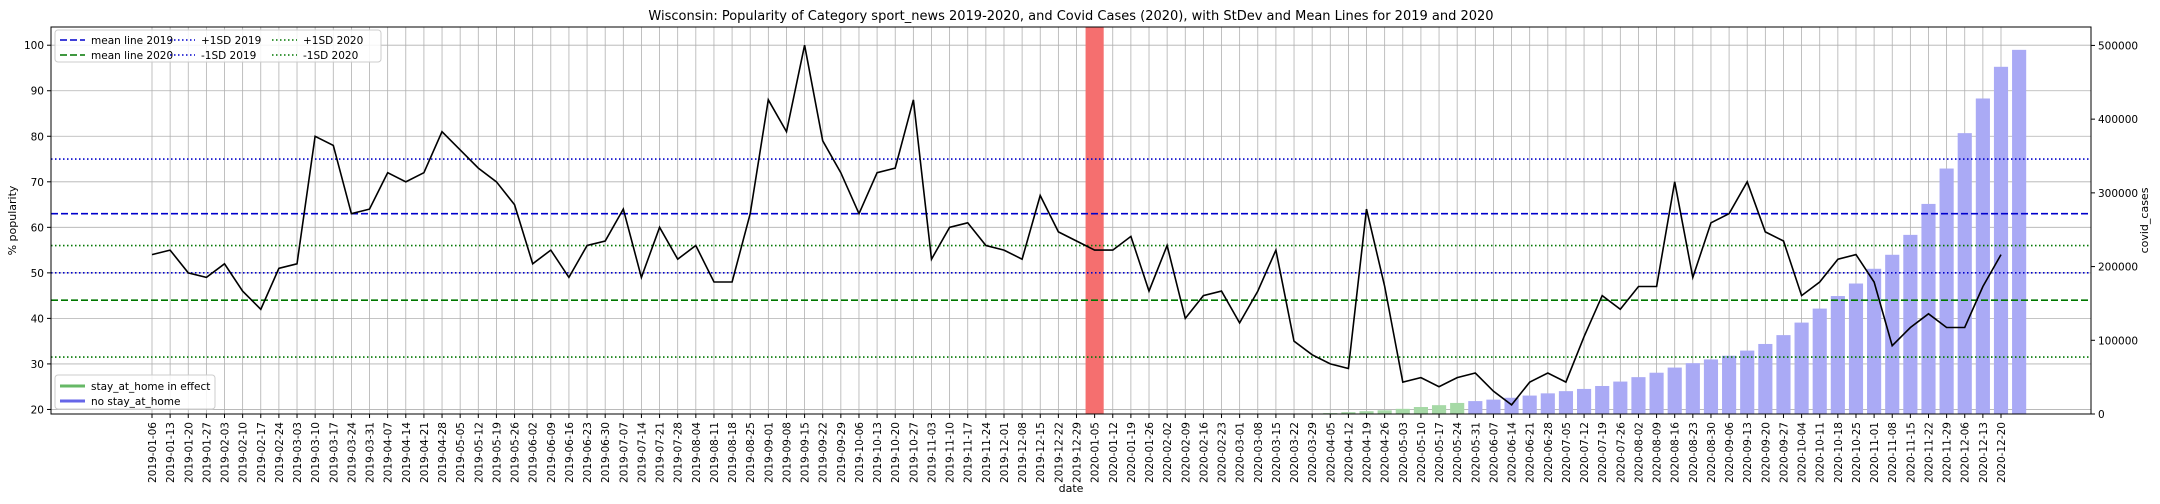 This screenshot has width=2160, height=504. What do you see at coordinates (231, 41) in the screenshot?
I see `legend-label: +1SD 2019` at bounding box center [231, 41].